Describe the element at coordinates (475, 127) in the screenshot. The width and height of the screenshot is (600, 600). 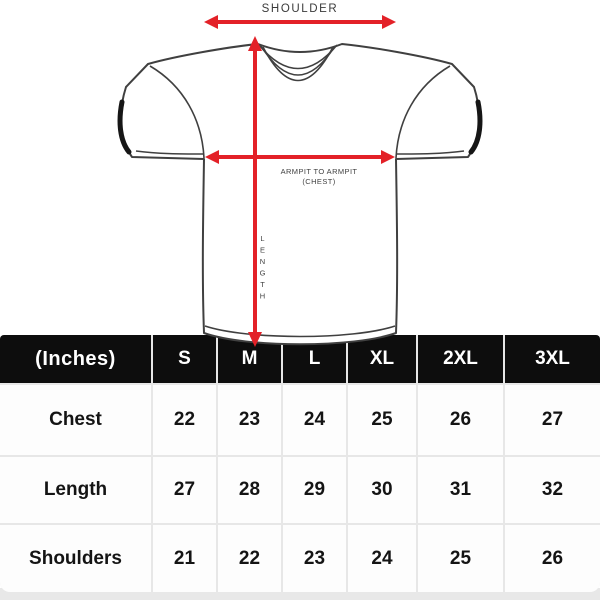
I see `right-sleeve-shading` at that location.